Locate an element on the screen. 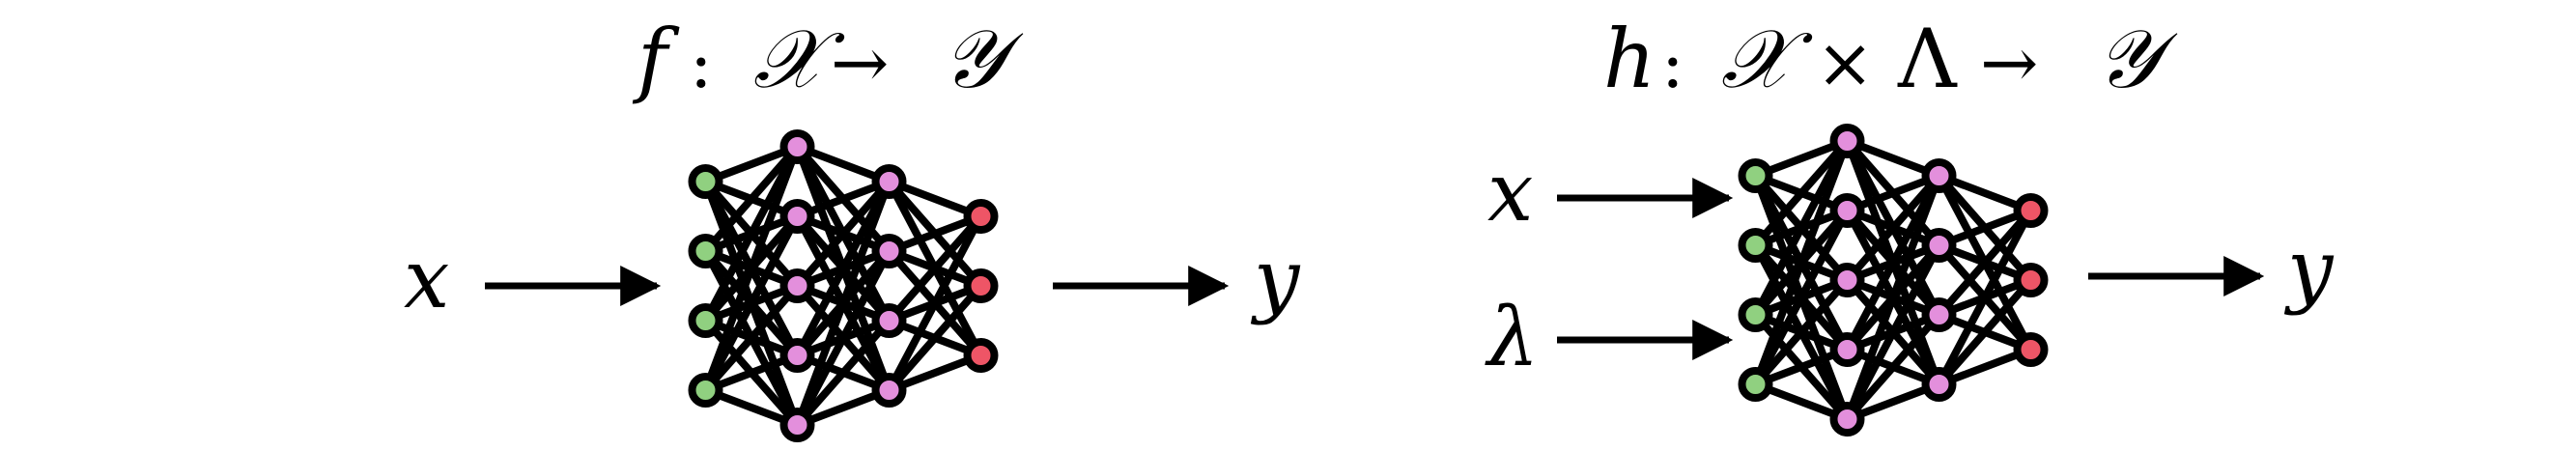  left-title-codomain: 𝒴 is located at coordinates (983, 59).